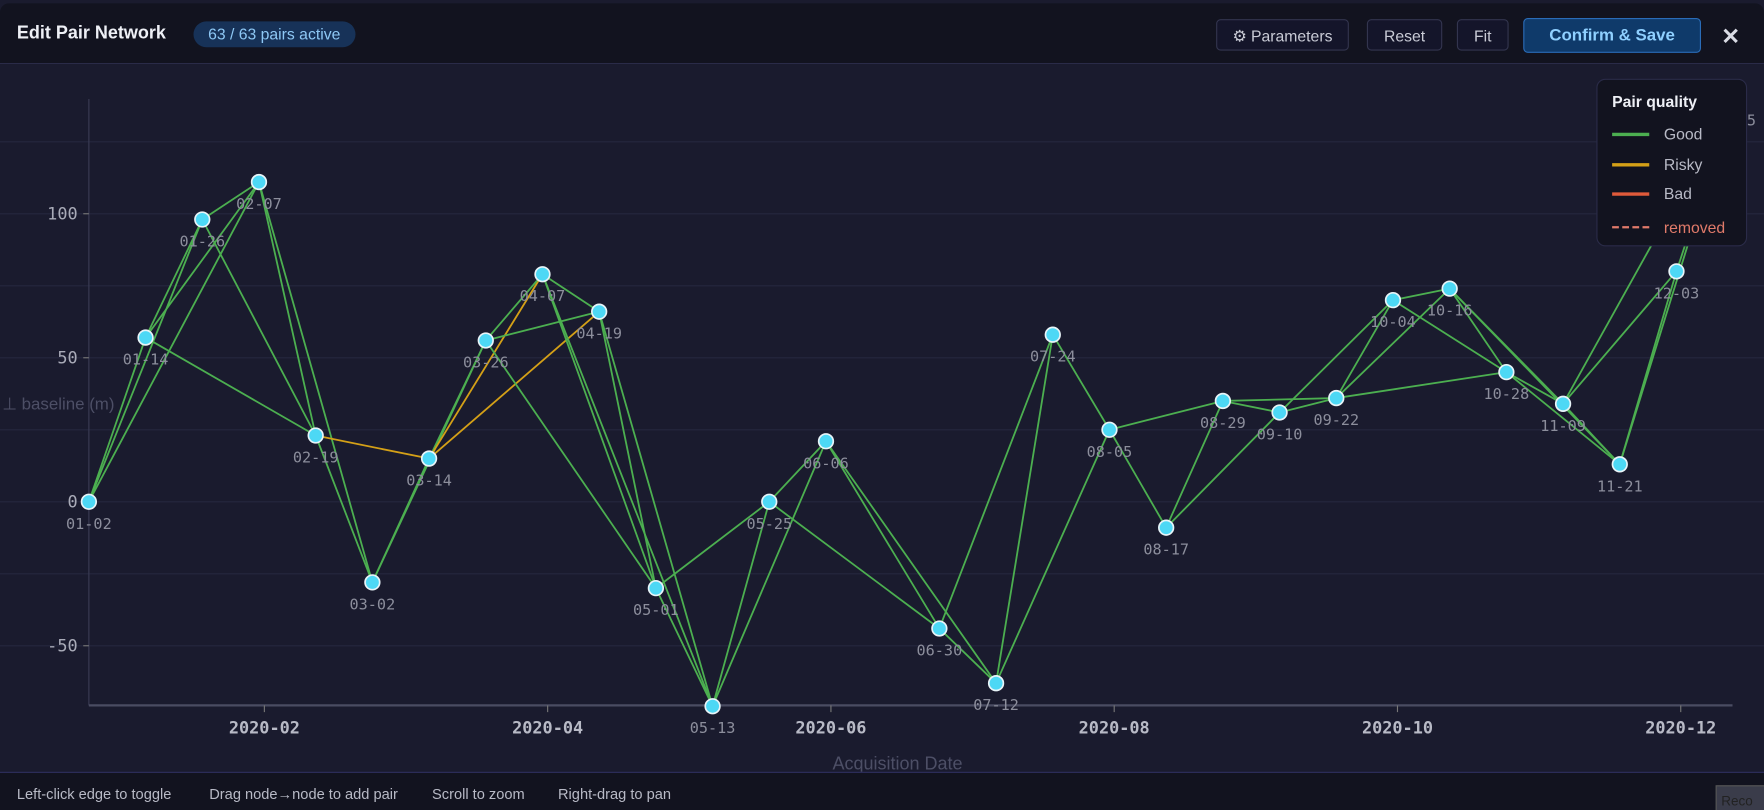 Image resolution: width=1764 pixels, height=810 pixels. I want to click on node-date-label: 10-04, so click(1393, 322).